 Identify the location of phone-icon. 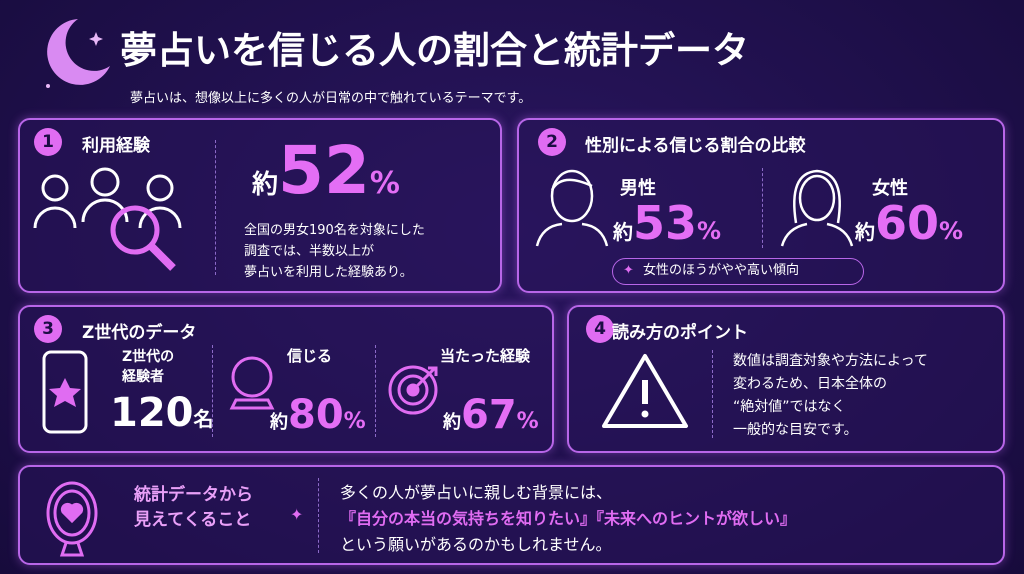
(65, 392).